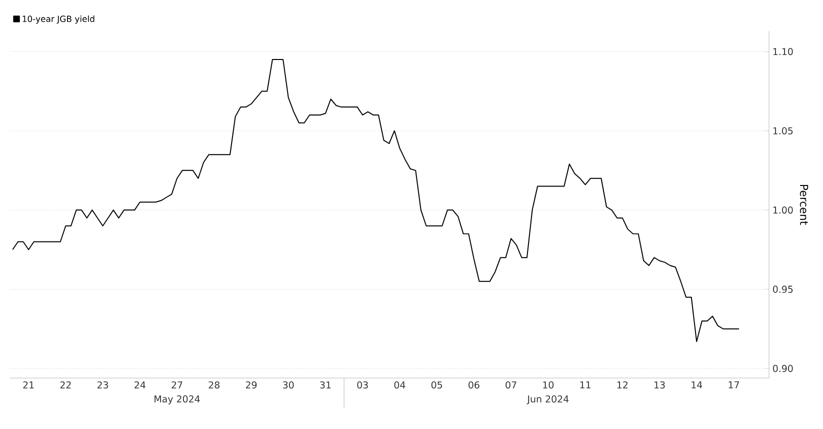  I want to click on x-tick-label: 03, so click(362, 385).